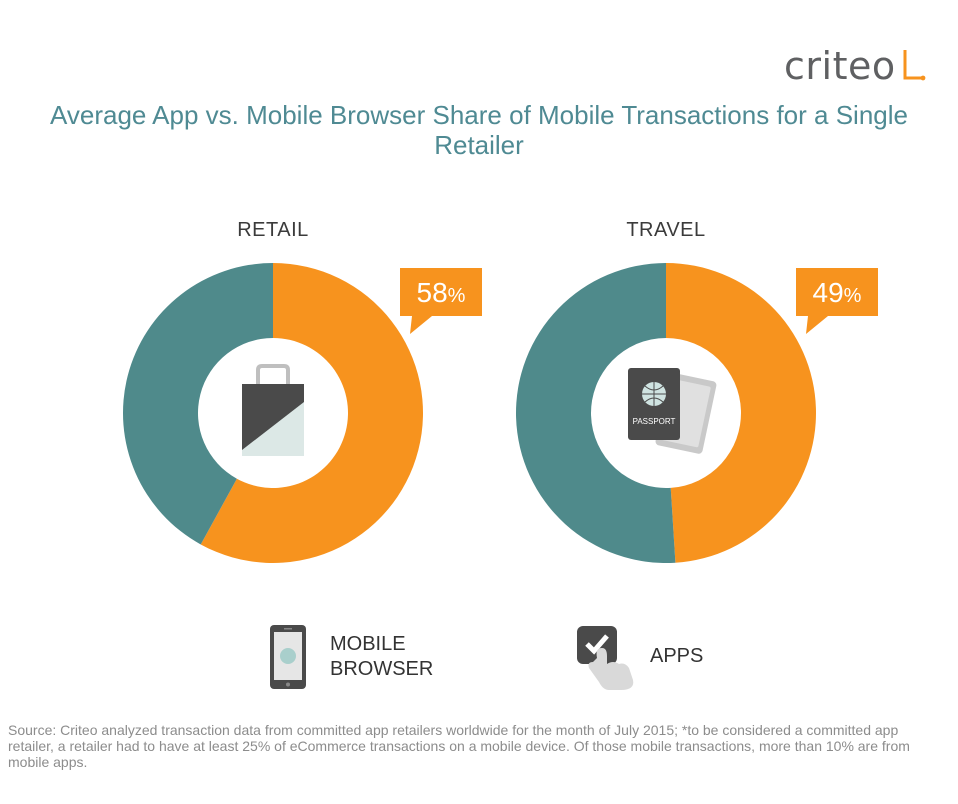 The image size is (958, 804). I want to click on smartphone-icon, so click(288, 657).